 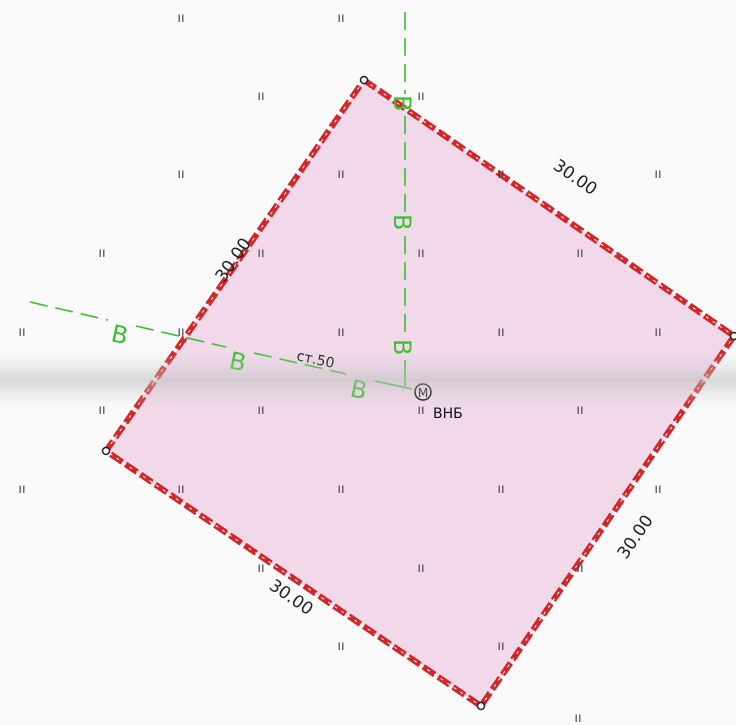 What do you see at coordinates (402, 199) in the screenshot?
I see `water-pipe-vertical: В В В` at bounding box center [402, 199].